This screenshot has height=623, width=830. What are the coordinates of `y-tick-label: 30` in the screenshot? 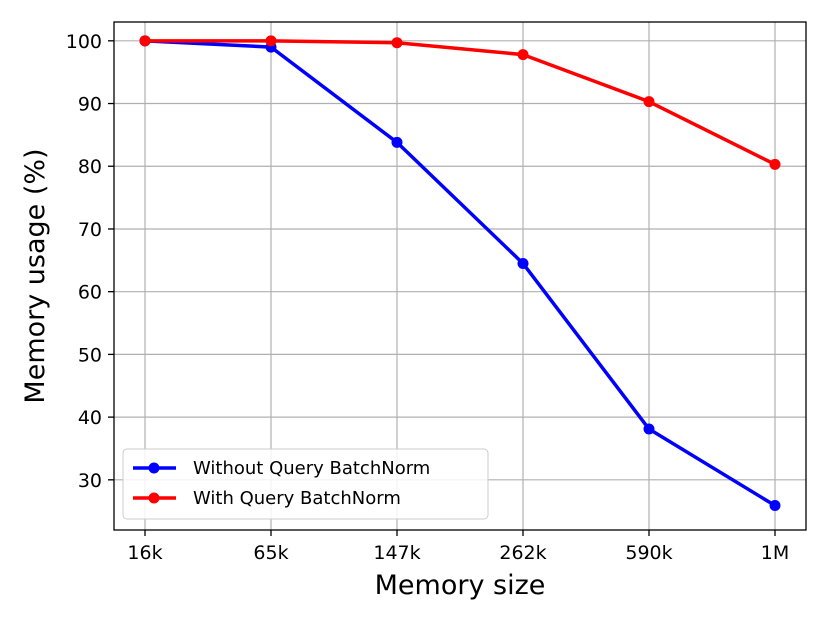 It's located at (90, 481).